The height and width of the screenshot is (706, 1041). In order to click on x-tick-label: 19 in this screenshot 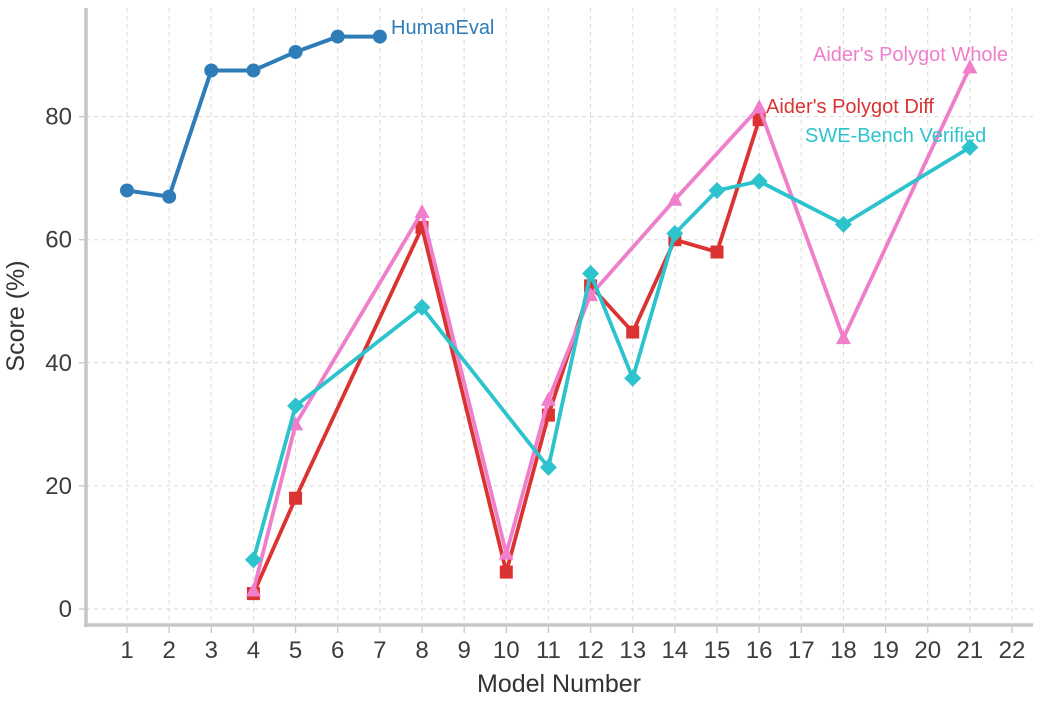, I will do `click(885, 650)`.